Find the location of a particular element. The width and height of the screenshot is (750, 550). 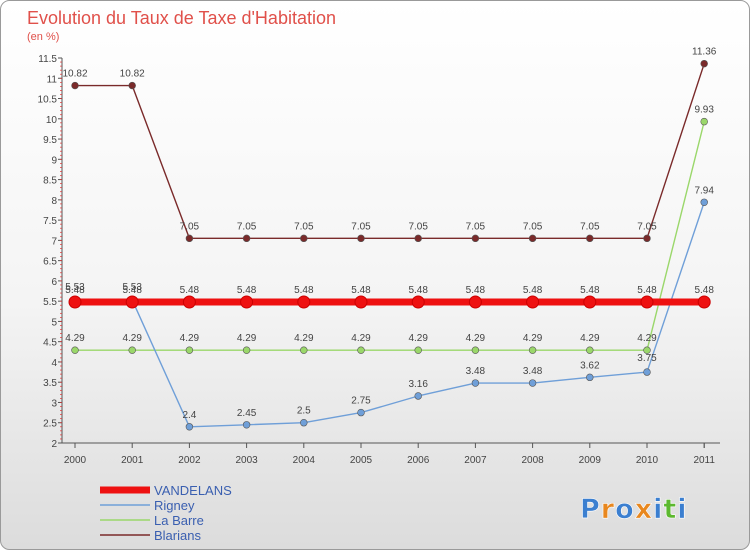

x-tick-label: 2004 is located at coordinates (304, 460).